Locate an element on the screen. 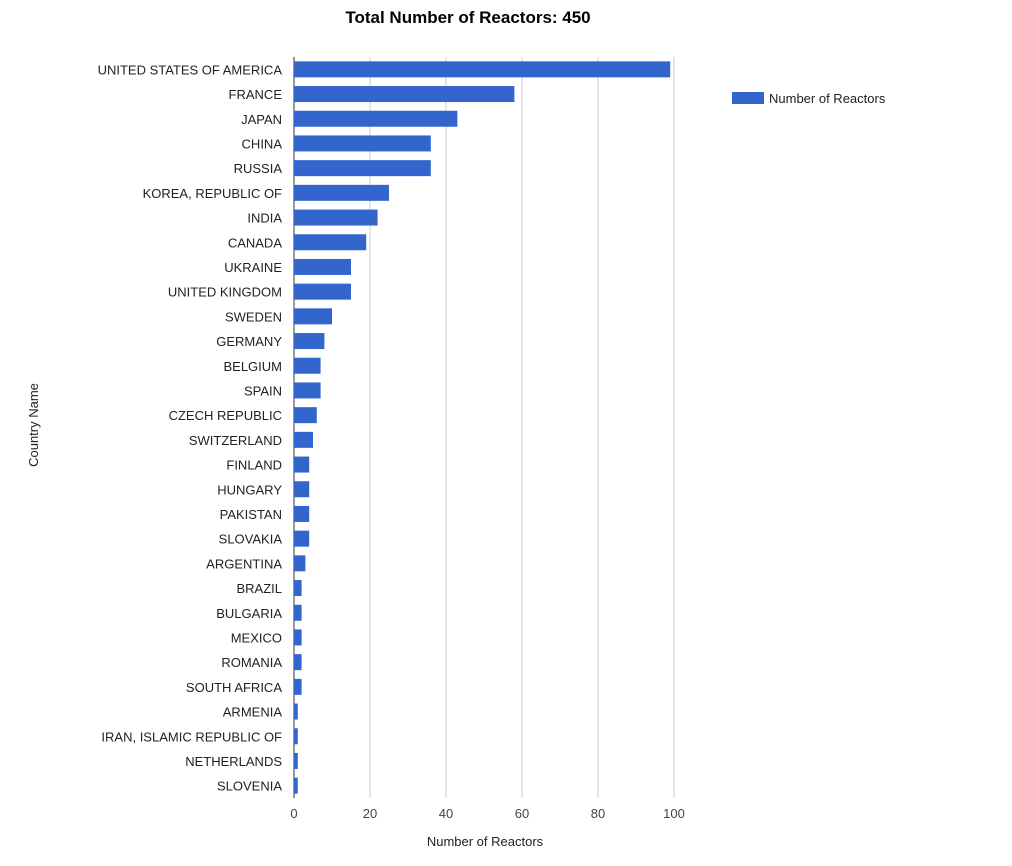 This screenshot has width=1012, height=866. x-tick-label: 0 is located at coordinates (293, 813).